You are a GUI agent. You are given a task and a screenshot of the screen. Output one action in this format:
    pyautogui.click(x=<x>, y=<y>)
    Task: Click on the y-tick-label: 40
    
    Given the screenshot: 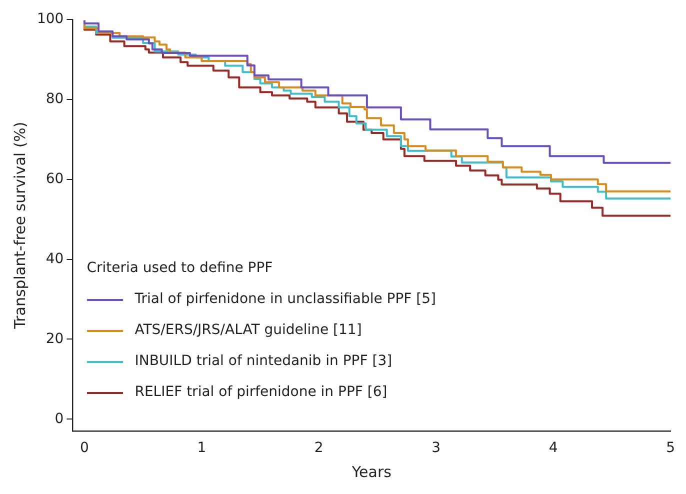 What is the action you would take?
    pyautogui.click(x=55, y=258)
    